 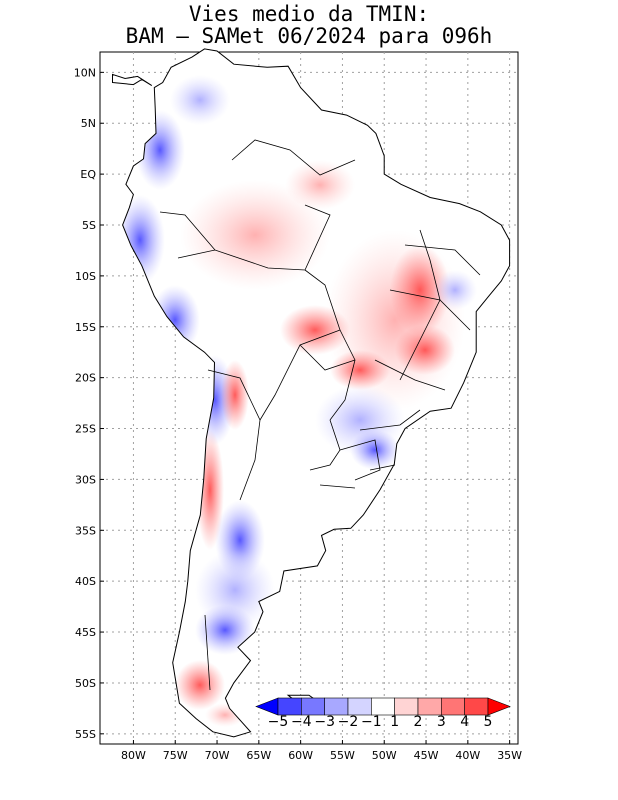 What do you see at coordinates (394, 722) in the screenshot?
I see `colorbar-label: 1` at bounding box center [394, 722].